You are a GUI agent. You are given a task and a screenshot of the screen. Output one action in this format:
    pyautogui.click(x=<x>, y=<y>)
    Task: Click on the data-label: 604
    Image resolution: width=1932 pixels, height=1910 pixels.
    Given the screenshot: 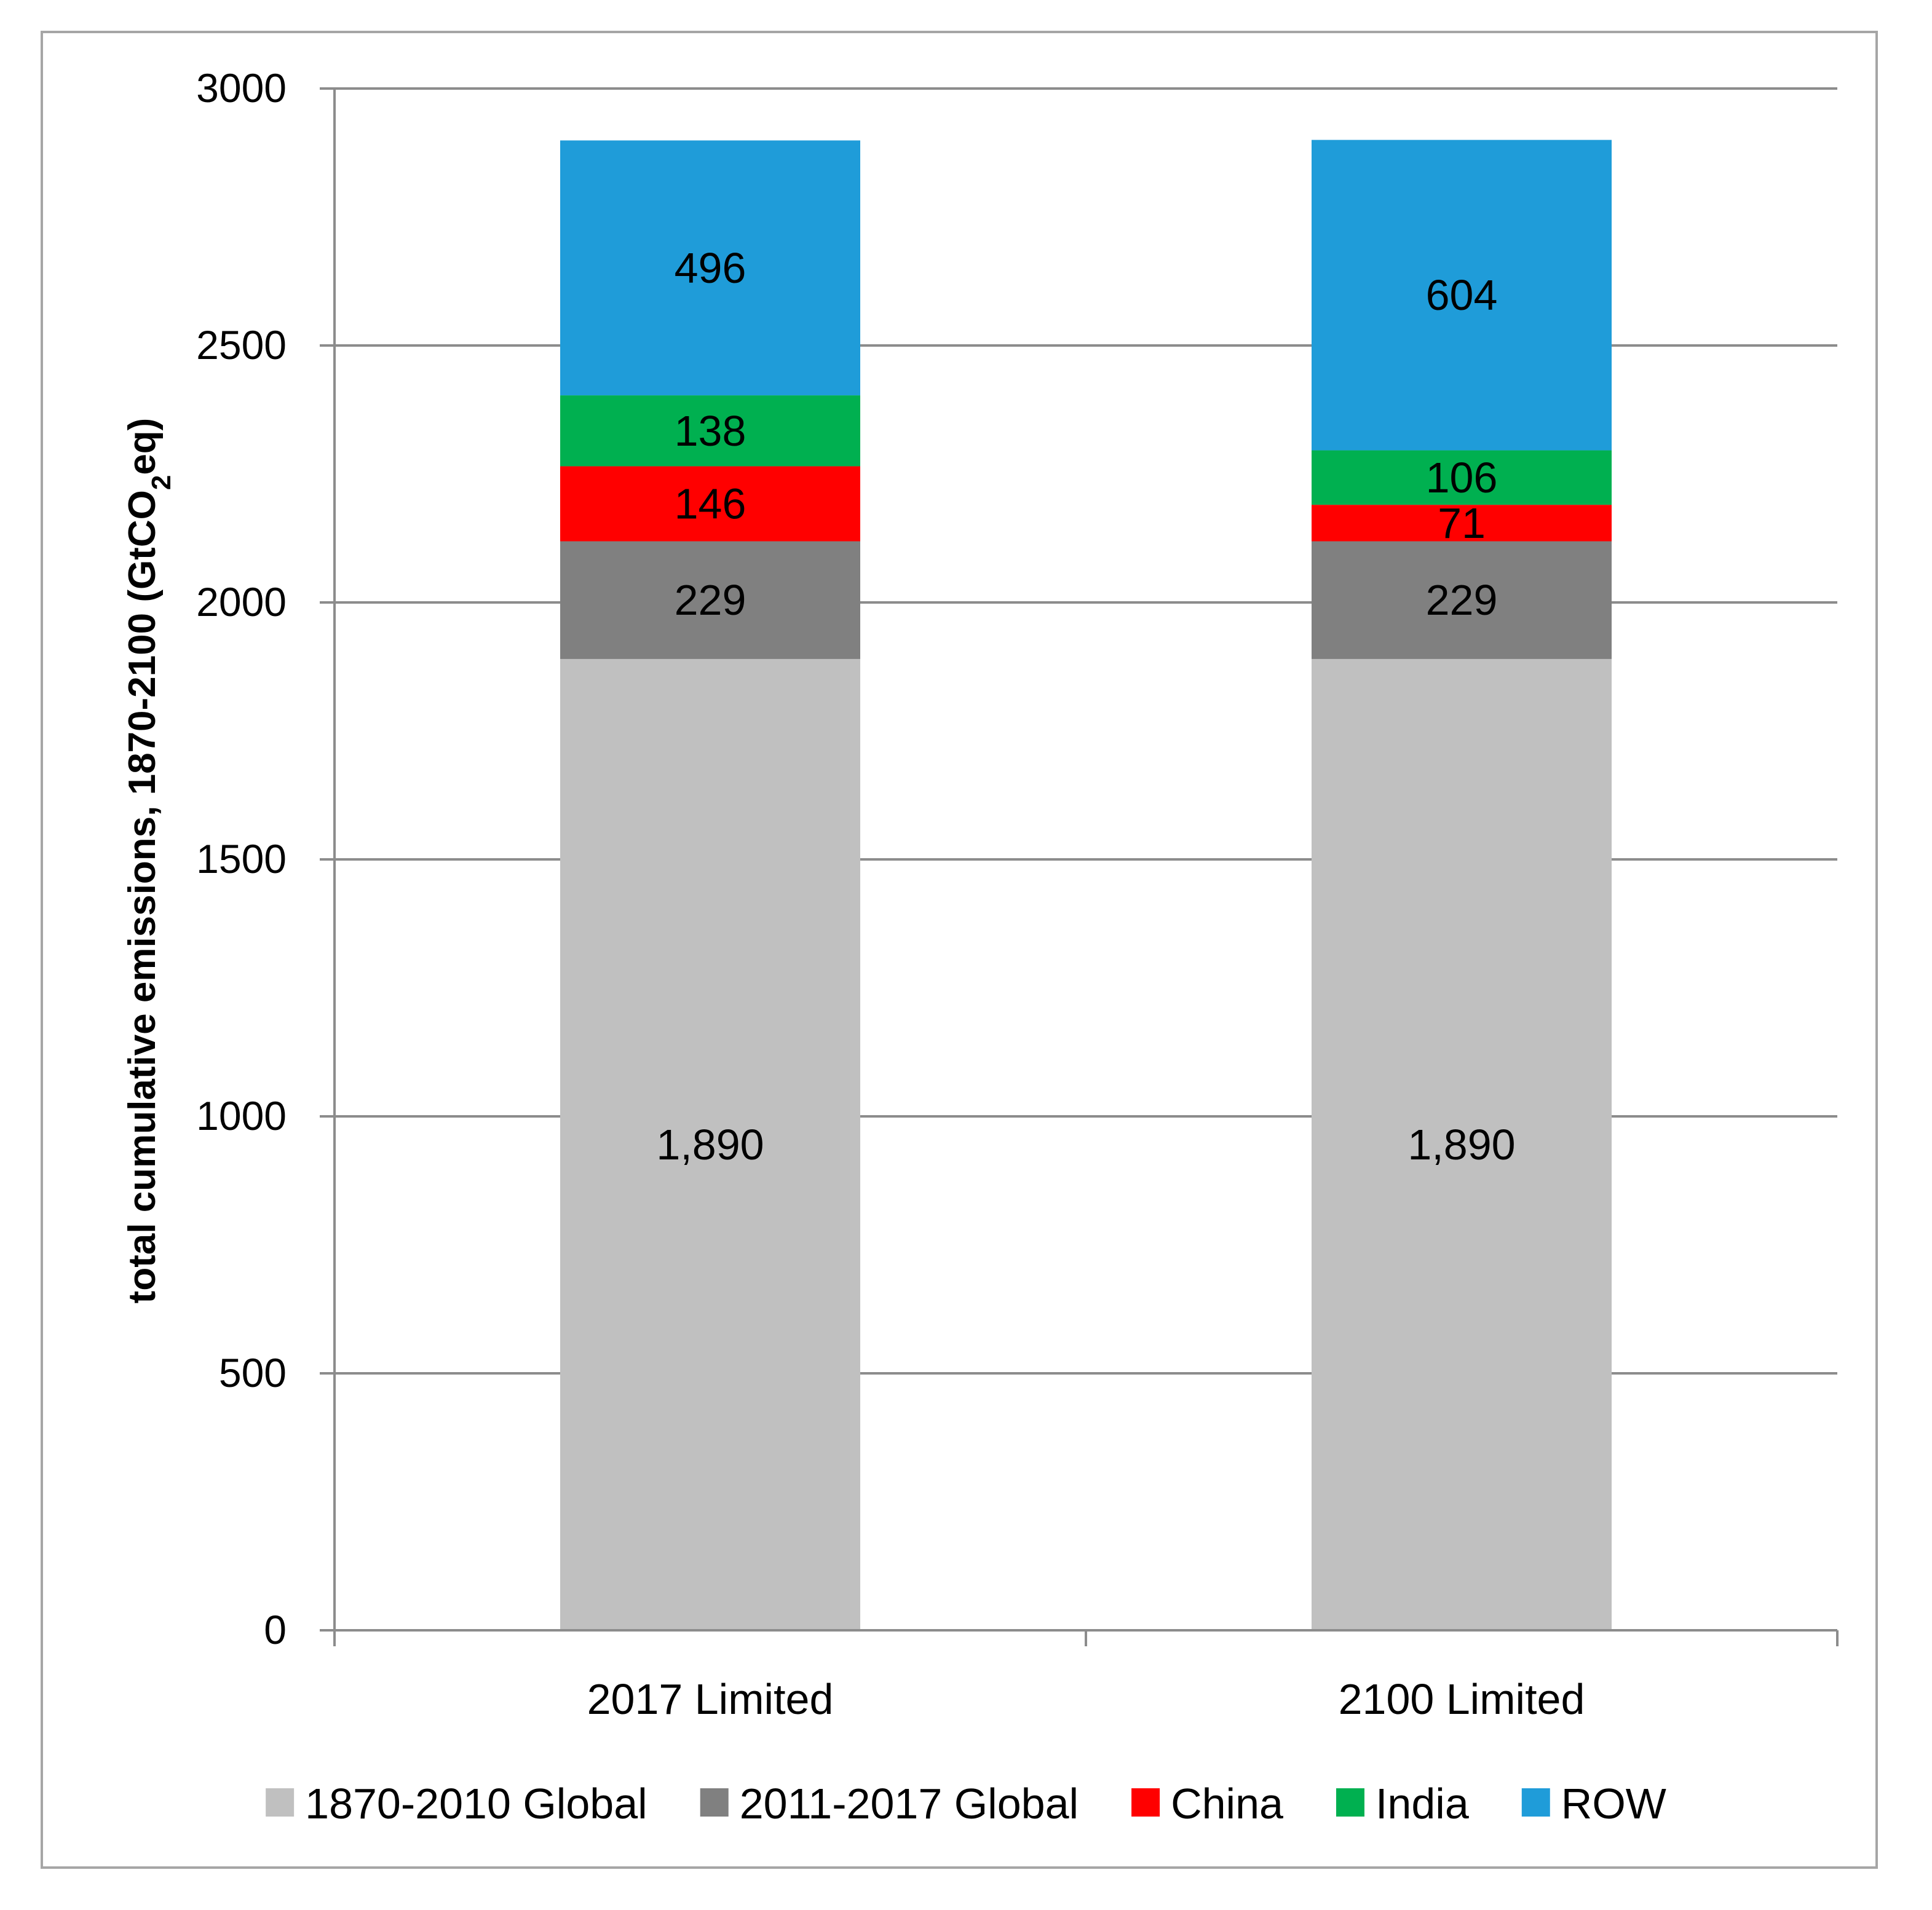 What is the action you would take?
    pyautogui.click(x=1462, y=295)
    